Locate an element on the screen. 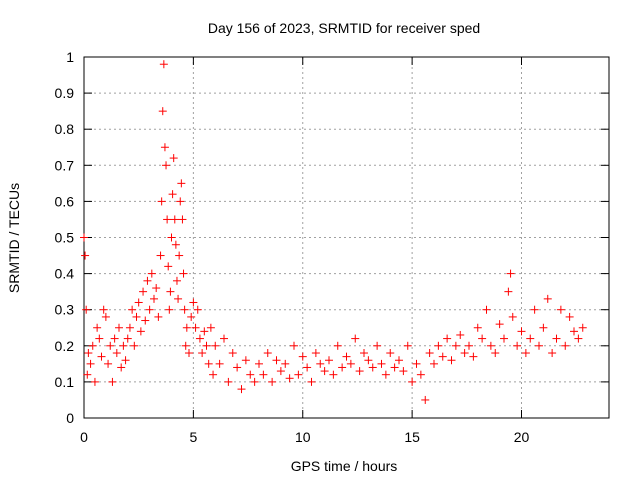 The width and height of the screenshot is (640, 480). x-tick-label: 15 is located at coordinates (412, 437).